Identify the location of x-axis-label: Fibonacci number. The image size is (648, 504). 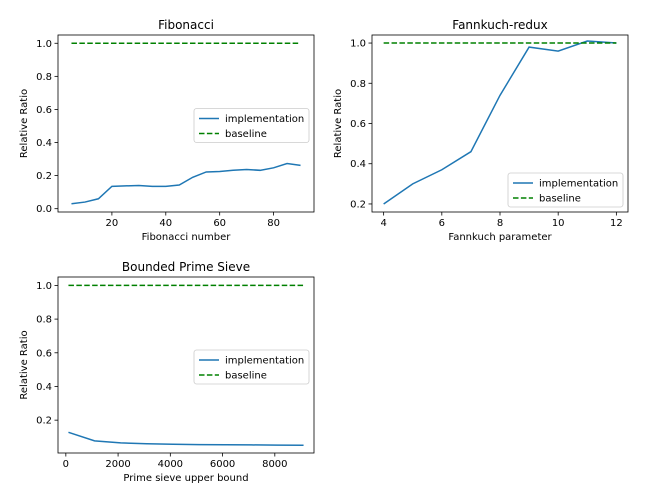
(187, 237).